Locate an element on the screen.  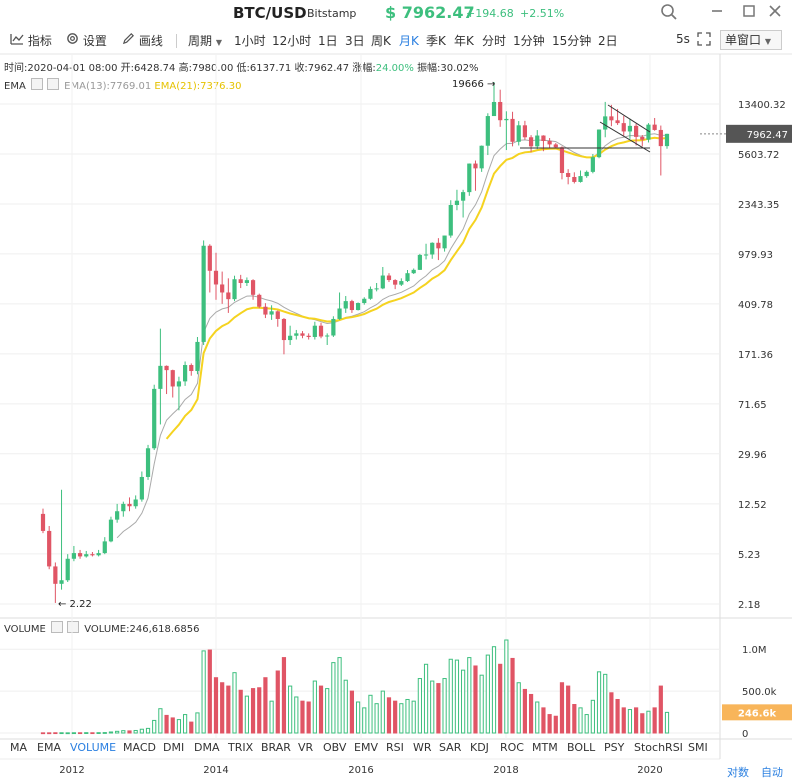
period-quarter: 季K is located at coordinates (436, 41).